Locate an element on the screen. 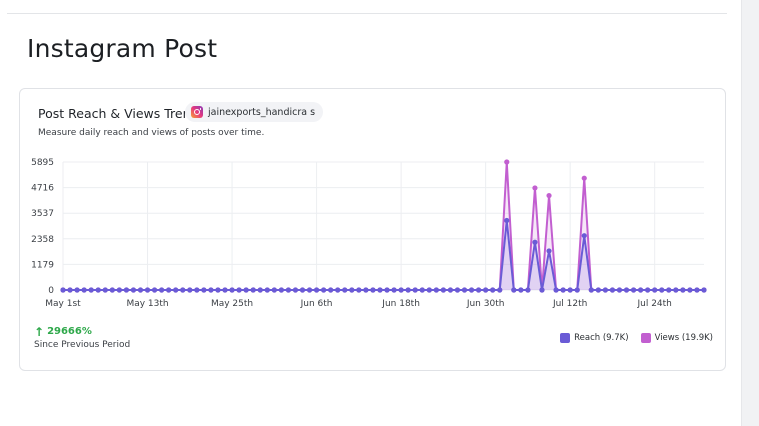 The height and width of the screenshot is (426, 759). y-tick-label: 3537 is located at coordinates (42, 214).